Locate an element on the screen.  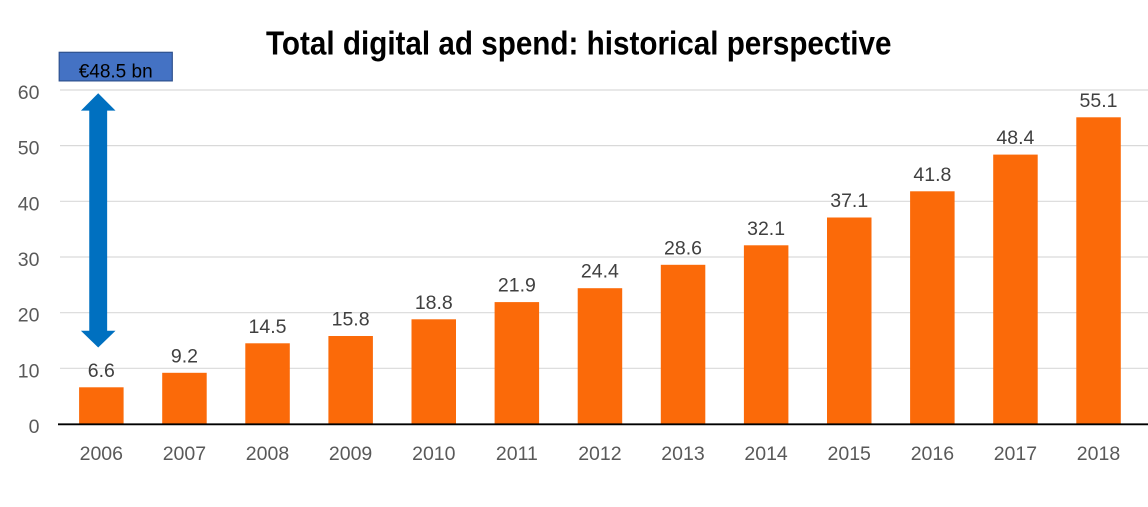
svg-text: €48.5 bn is located at coordinates (116, 72).